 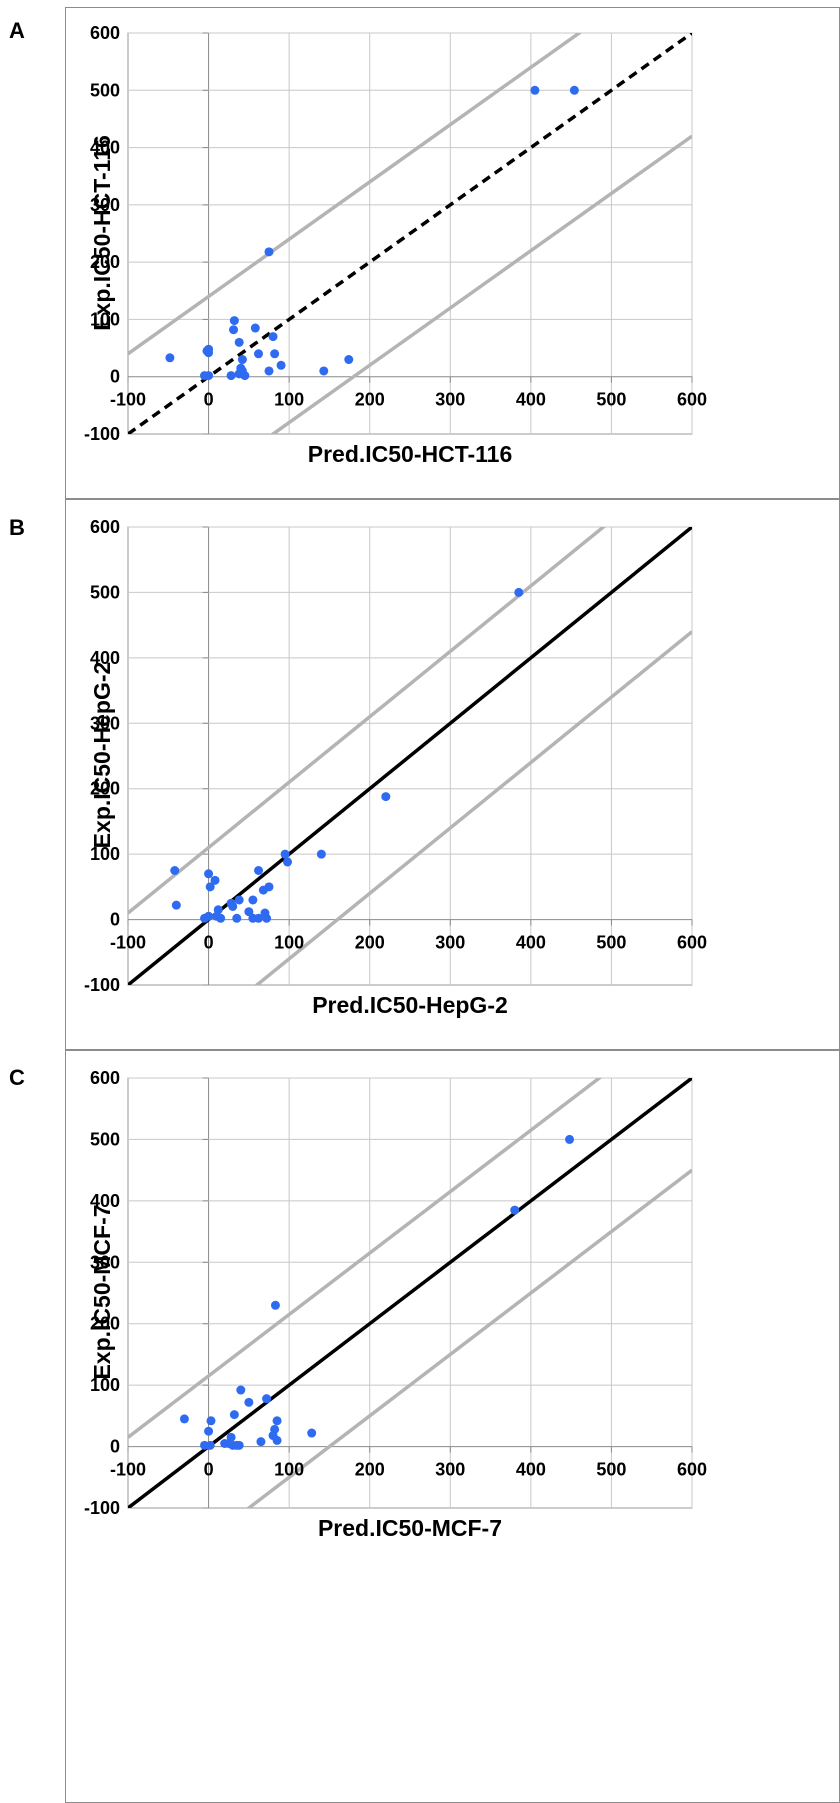 What do you see at coordinates (531, 943) in the screenshot?
I see `x-tick-label-b: 400` at bounding box center [531, 943].